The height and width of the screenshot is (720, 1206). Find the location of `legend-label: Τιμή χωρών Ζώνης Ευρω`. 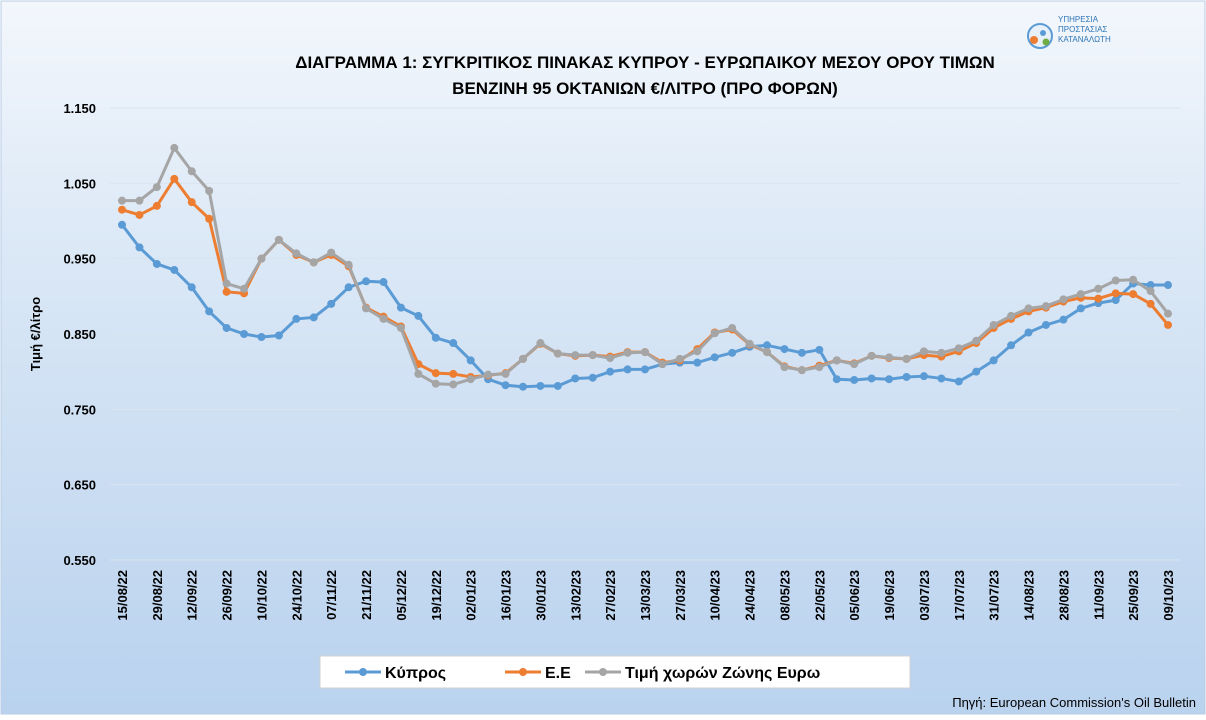

legend-label: Τιμή χωρών Ζώνης Ευρω is located at coordinates (722, 673).